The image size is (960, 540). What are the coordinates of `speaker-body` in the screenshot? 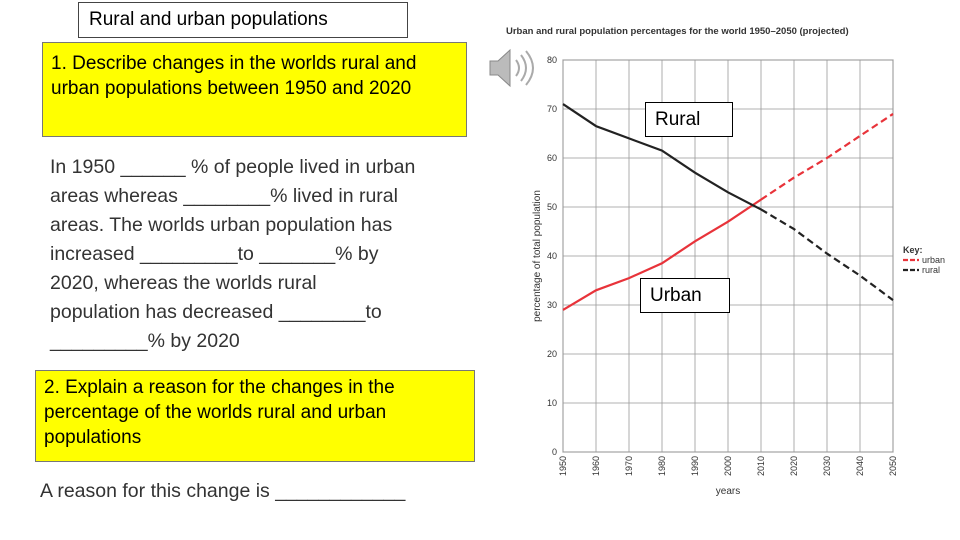 It's located at (500, 68).